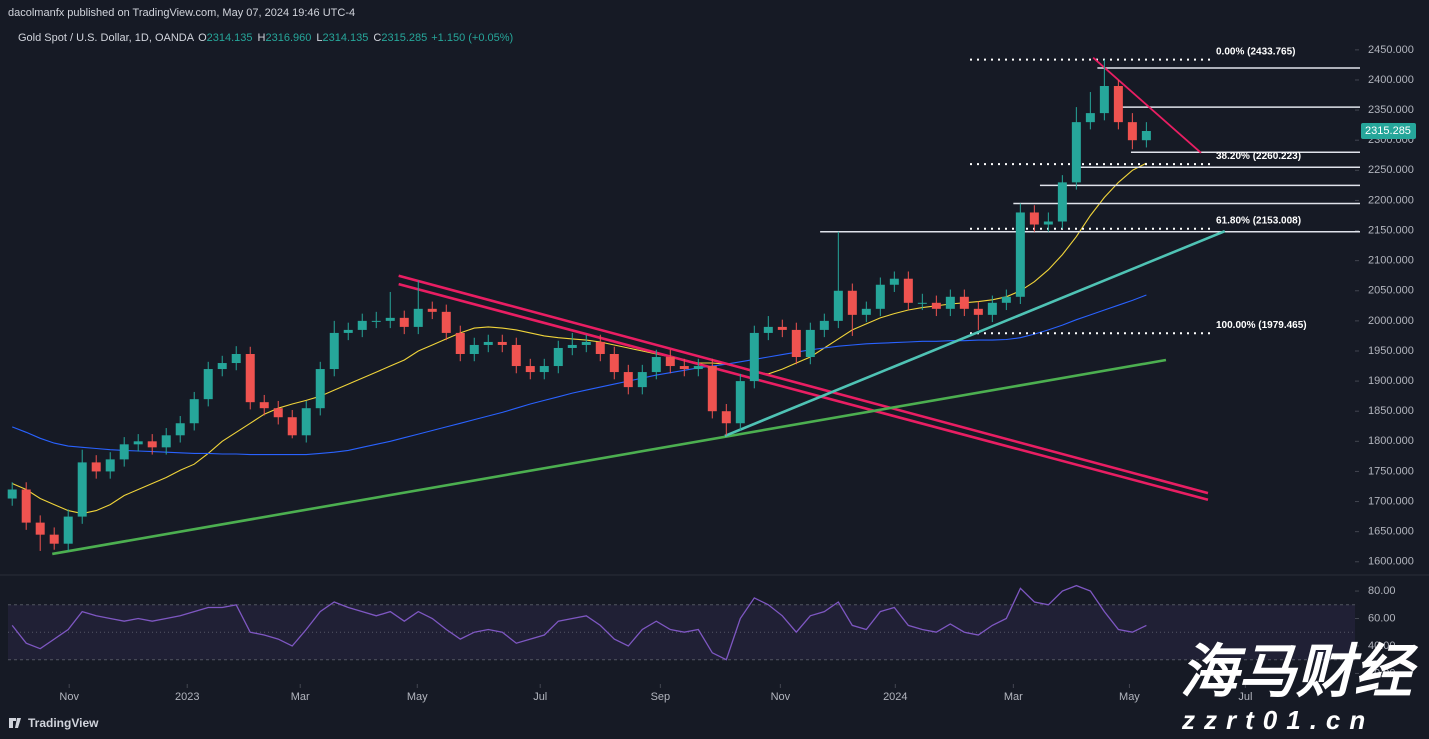 The width and height of the screenshot is (1429, 739). I want to click on x-tick-label: 2024, so click(895, 697).